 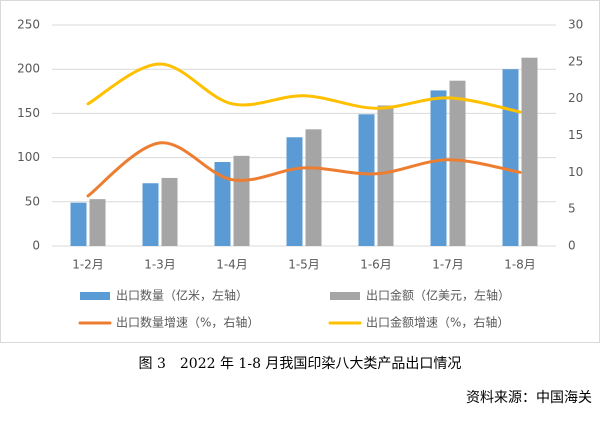 I want to click on y2-tick-label: 20, so click(x=575, y=98).